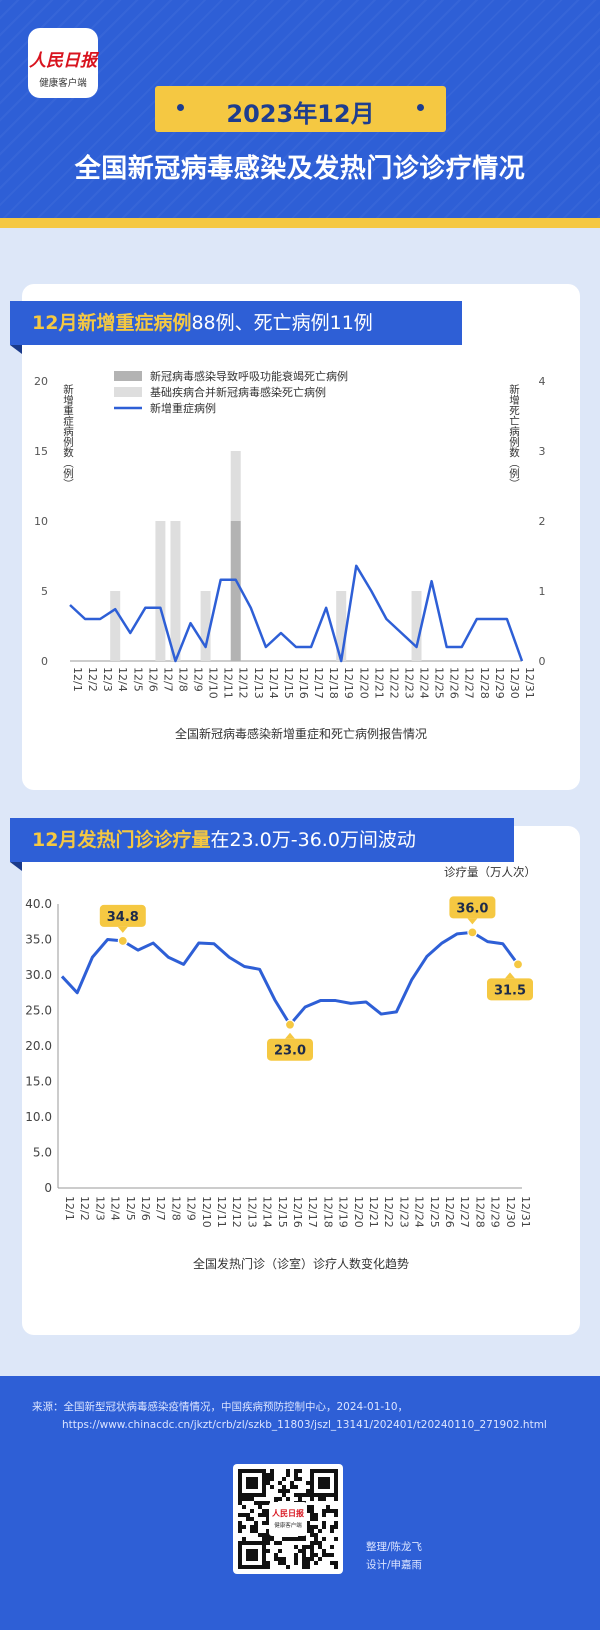 This screenshot has width=600, height=1630. I want to click on visits-line, so click(290, 978).